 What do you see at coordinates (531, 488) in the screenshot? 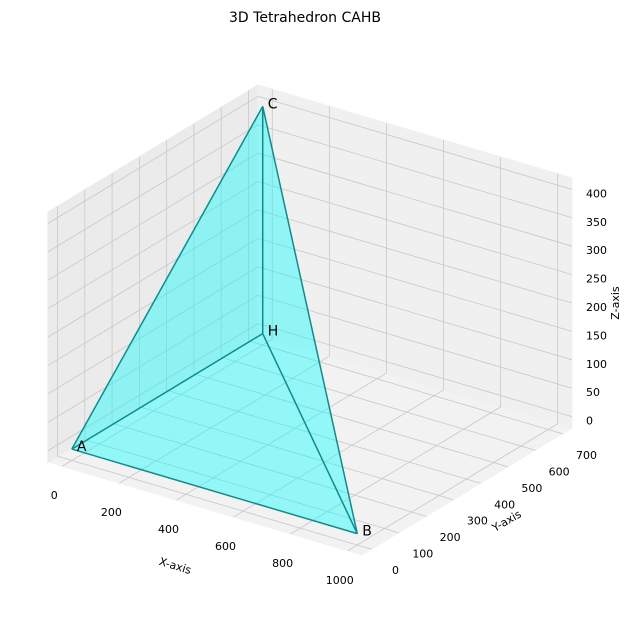
I see `y-tick-label: 500` at bounding box center [531, 488].